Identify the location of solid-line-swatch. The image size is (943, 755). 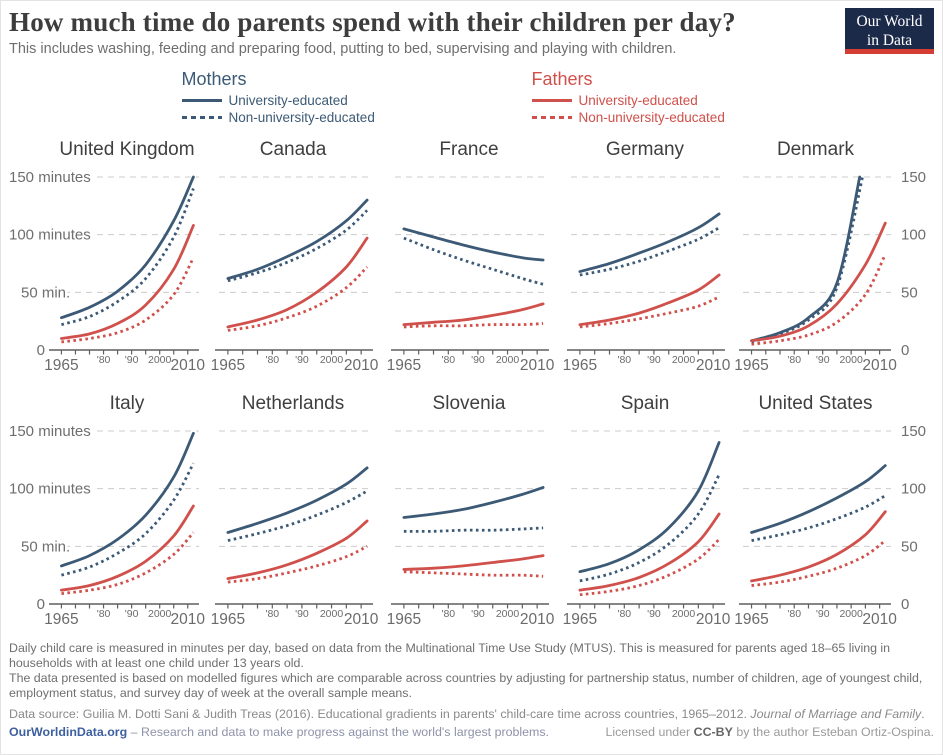
(201, 101).